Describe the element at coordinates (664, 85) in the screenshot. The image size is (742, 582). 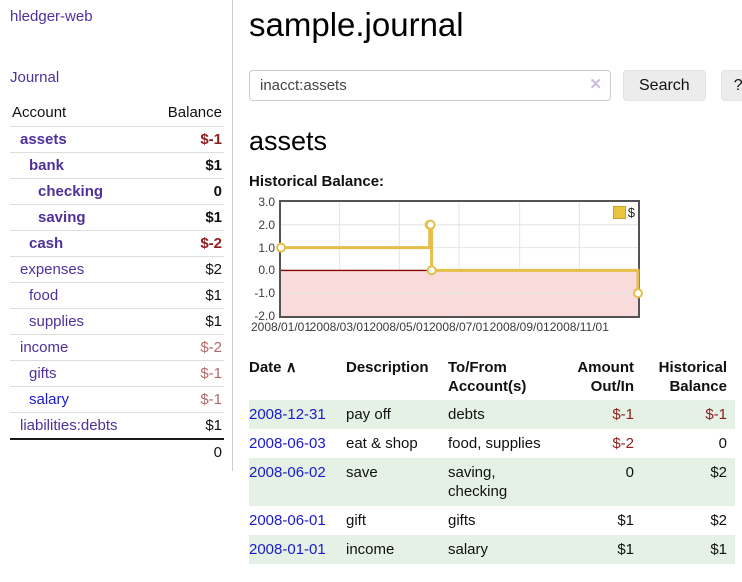
I see `search-button: Search` at that location.